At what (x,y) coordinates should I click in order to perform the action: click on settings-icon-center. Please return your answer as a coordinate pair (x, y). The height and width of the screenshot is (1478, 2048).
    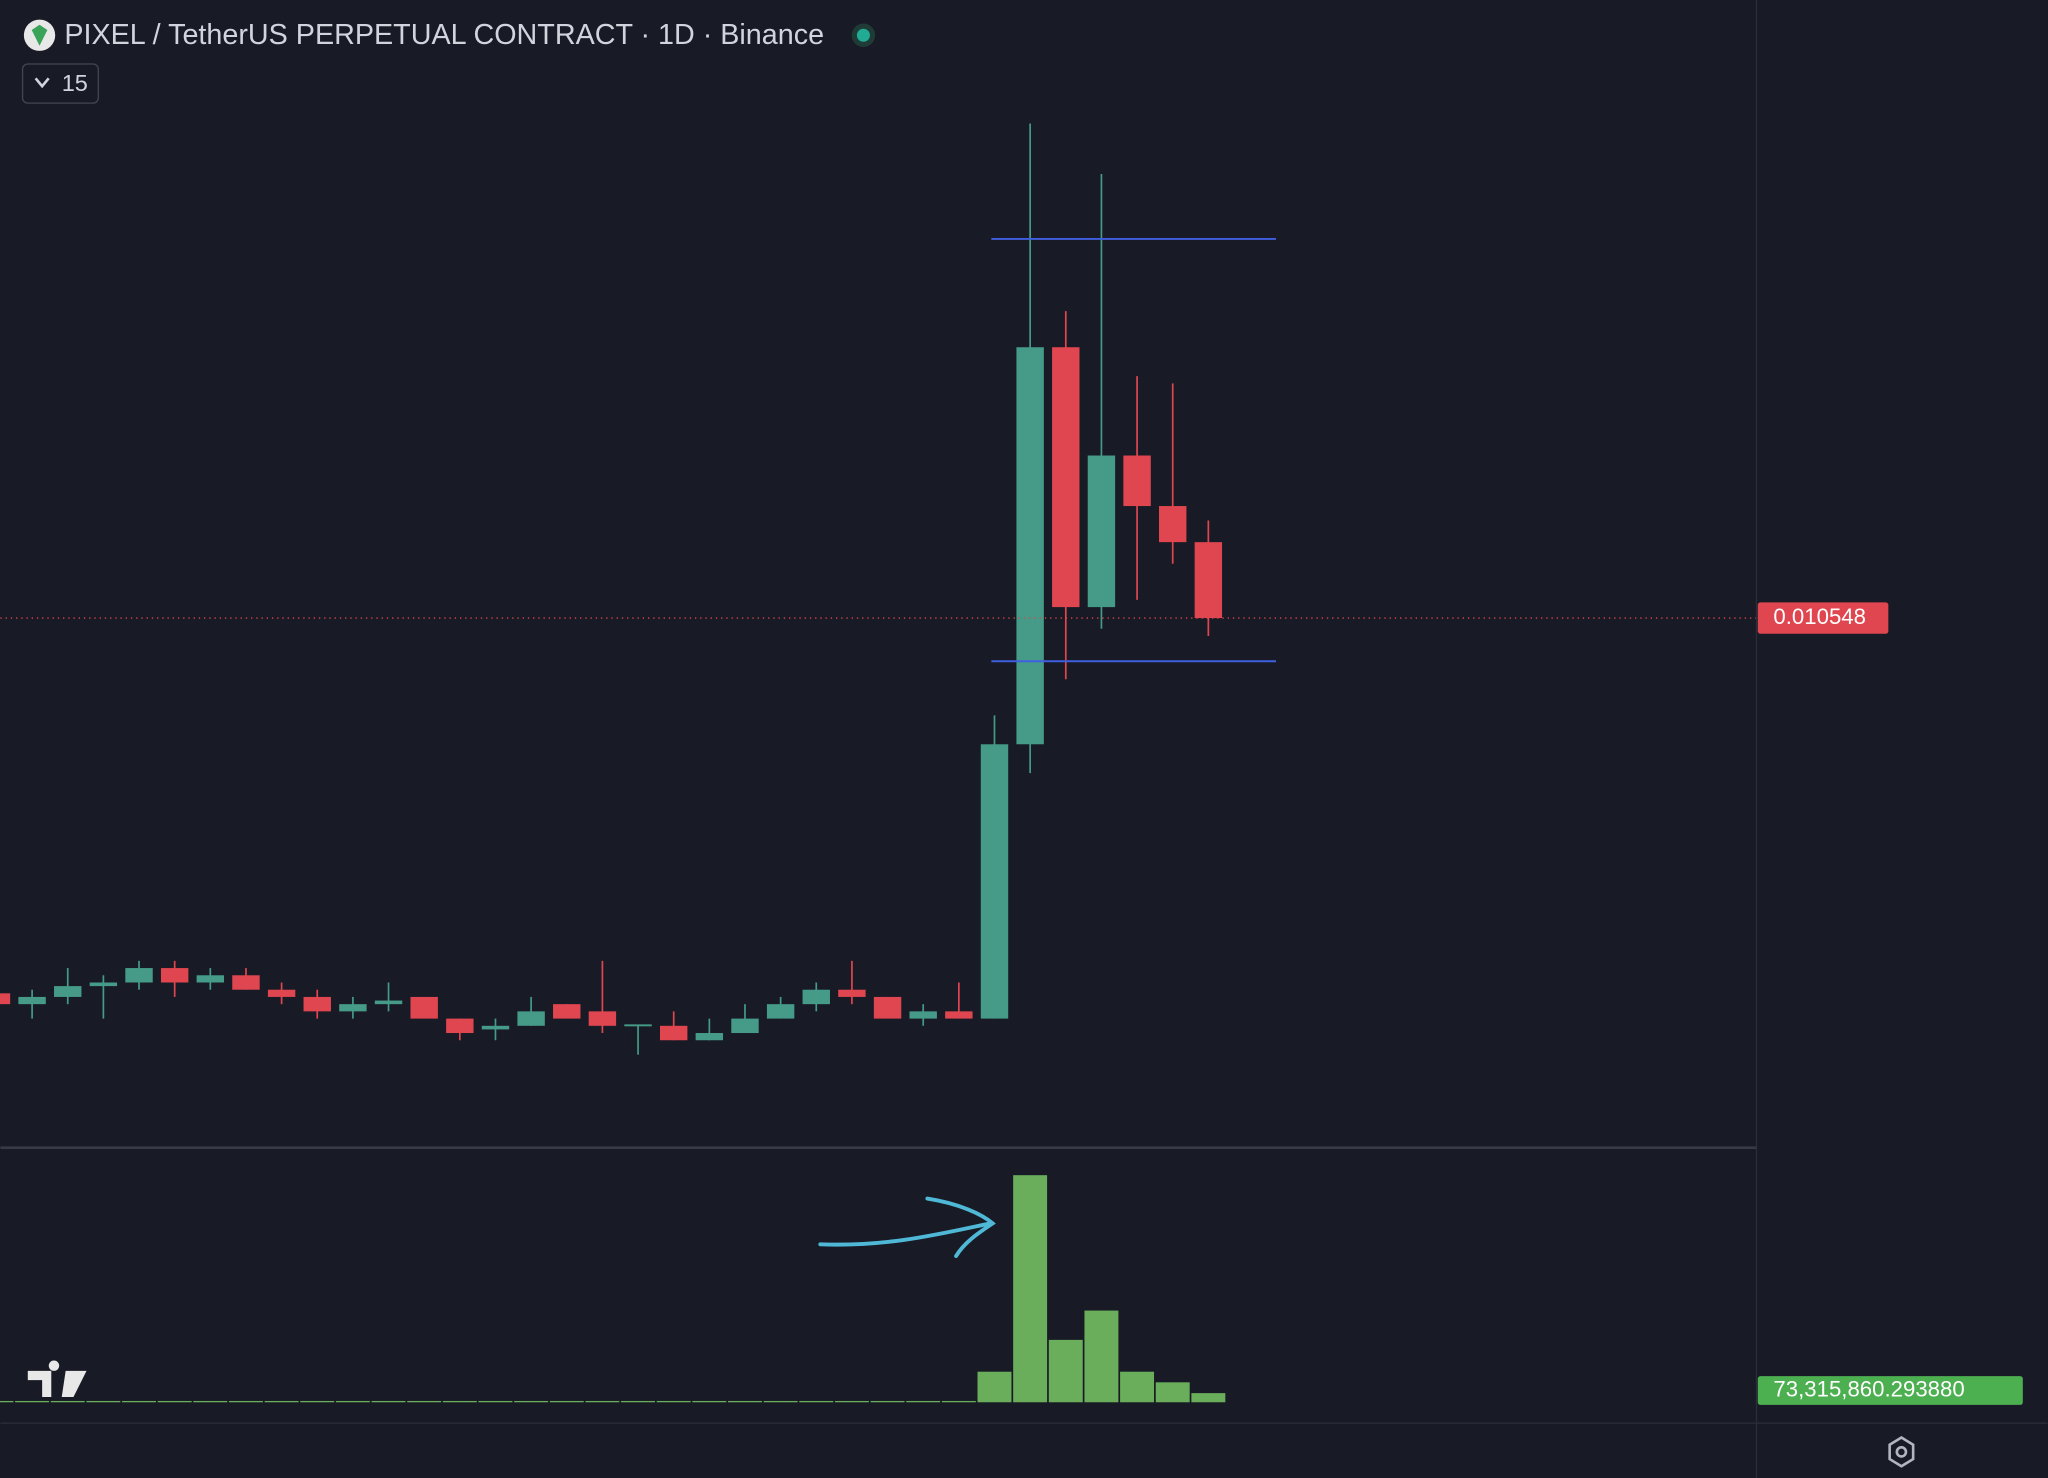
    Looking at the image, I should click on (1901, 1452).